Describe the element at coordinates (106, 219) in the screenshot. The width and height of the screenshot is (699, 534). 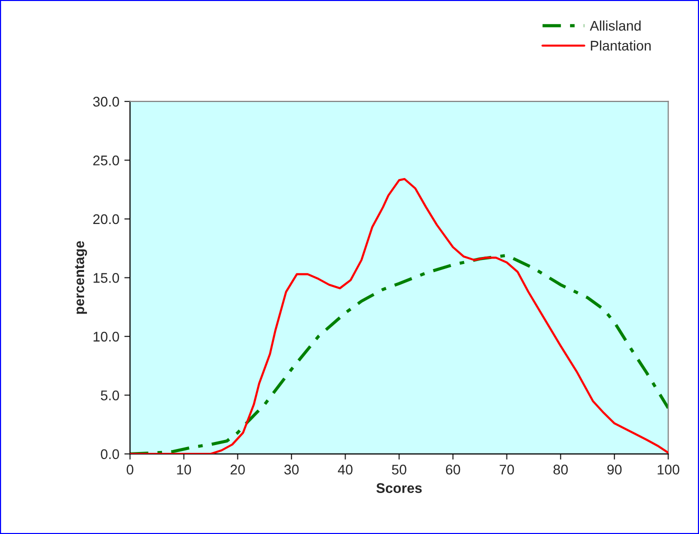
I see `y-tick-label: 20.0` at that location.